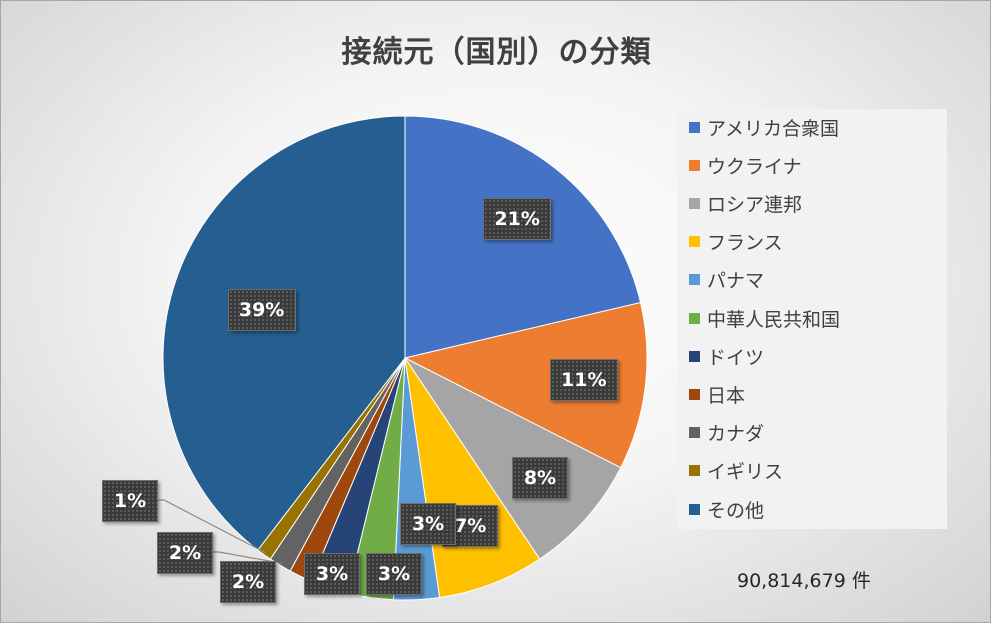  Describe the element at coordinates (736, 281) in the screenshot. I see `legend-label: パナマ` at that location.